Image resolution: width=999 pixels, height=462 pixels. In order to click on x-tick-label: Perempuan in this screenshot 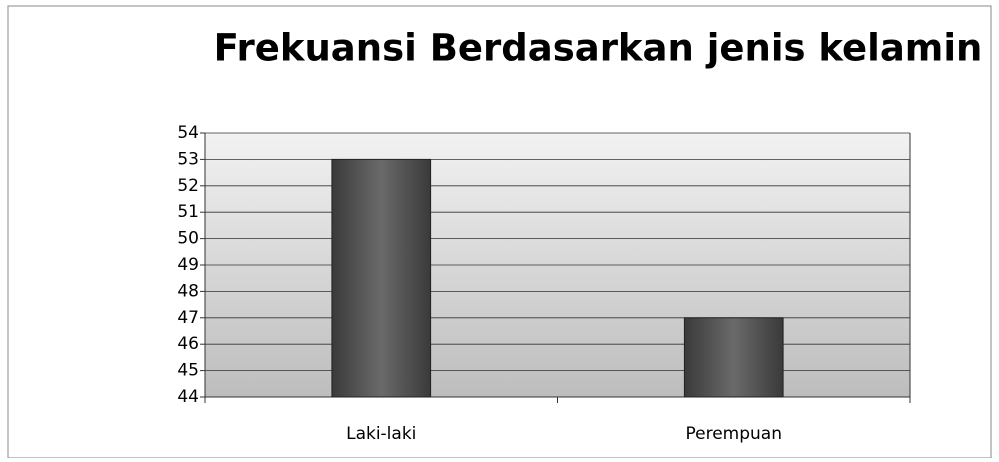, I will do `click(734, 434)`.